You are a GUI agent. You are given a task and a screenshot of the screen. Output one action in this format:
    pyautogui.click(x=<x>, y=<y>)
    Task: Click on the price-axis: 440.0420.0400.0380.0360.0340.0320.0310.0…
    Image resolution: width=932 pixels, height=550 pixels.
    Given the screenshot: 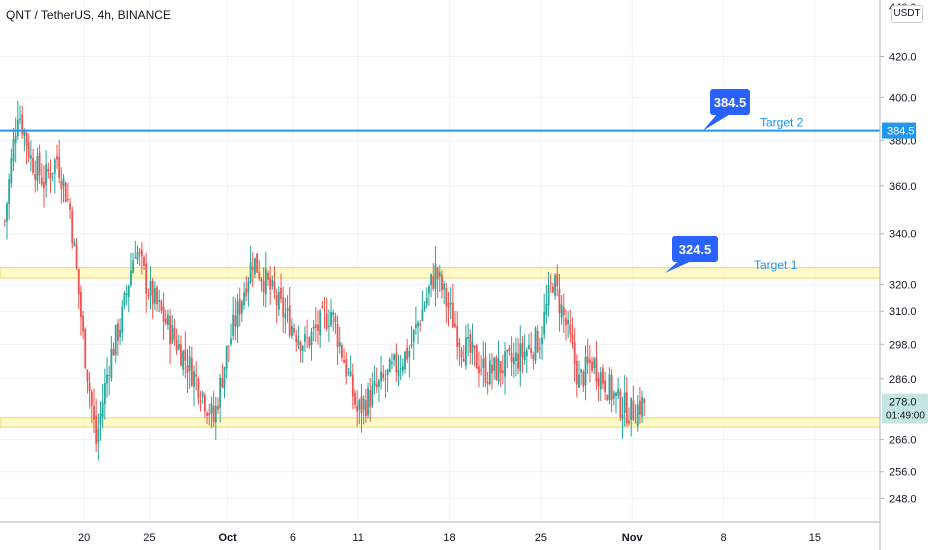 What is the action you would take?
    pyautogui.click(x=904, y=253)
    